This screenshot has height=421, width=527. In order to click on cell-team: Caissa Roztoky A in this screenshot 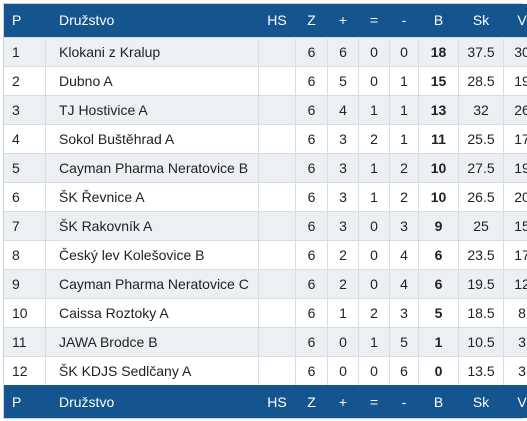, I will do `click(152, 312)`.